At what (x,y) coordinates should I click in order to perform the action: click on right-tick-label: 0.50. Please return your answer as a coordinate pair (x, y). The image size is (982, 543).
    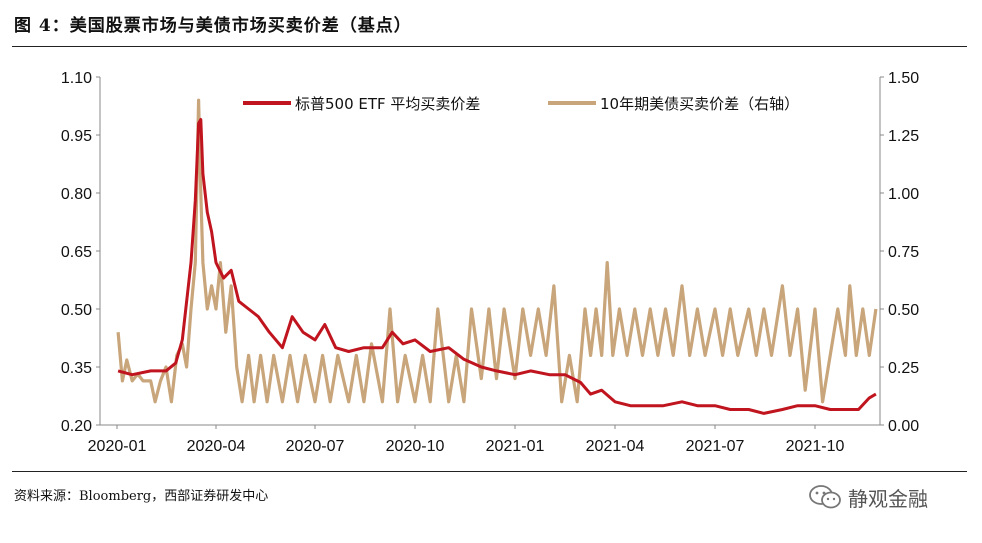
    Looking at the image, I should click on (903, 310).